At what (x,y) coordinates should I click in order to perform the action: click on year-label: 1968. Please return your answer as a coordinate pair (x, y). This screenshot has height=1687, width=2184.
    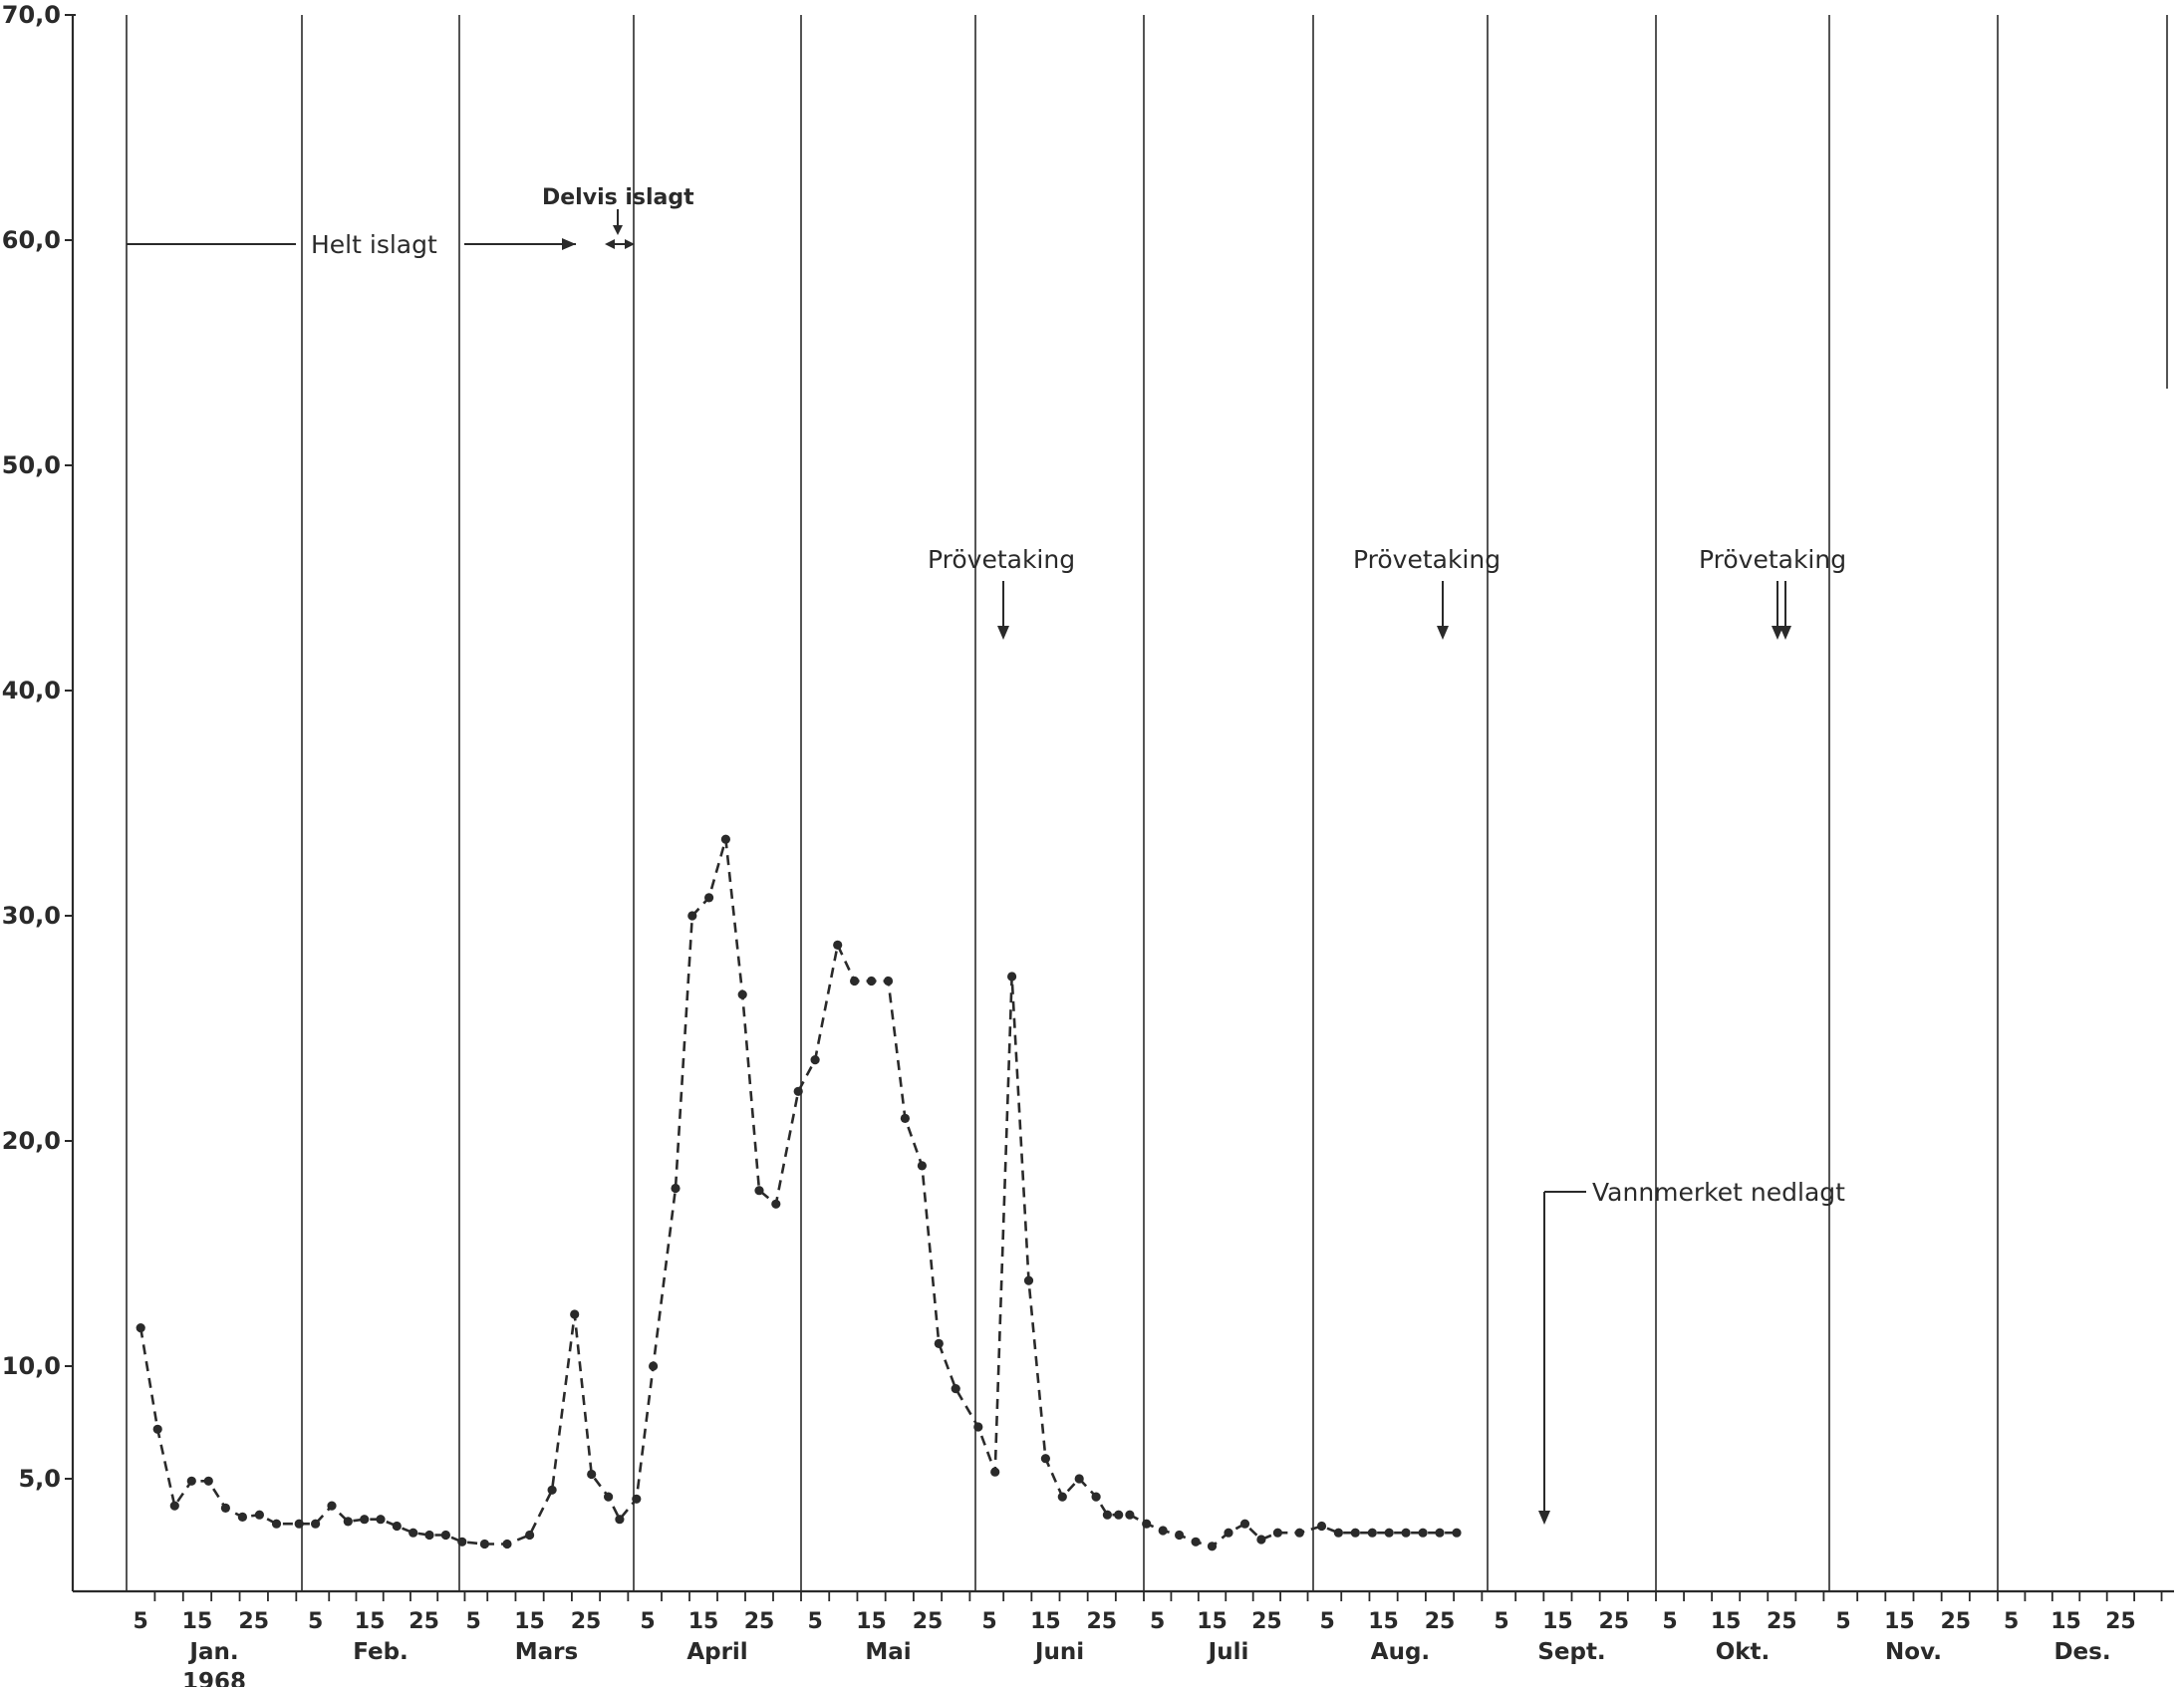
    Looking at the image, I should click on (214, 1678).